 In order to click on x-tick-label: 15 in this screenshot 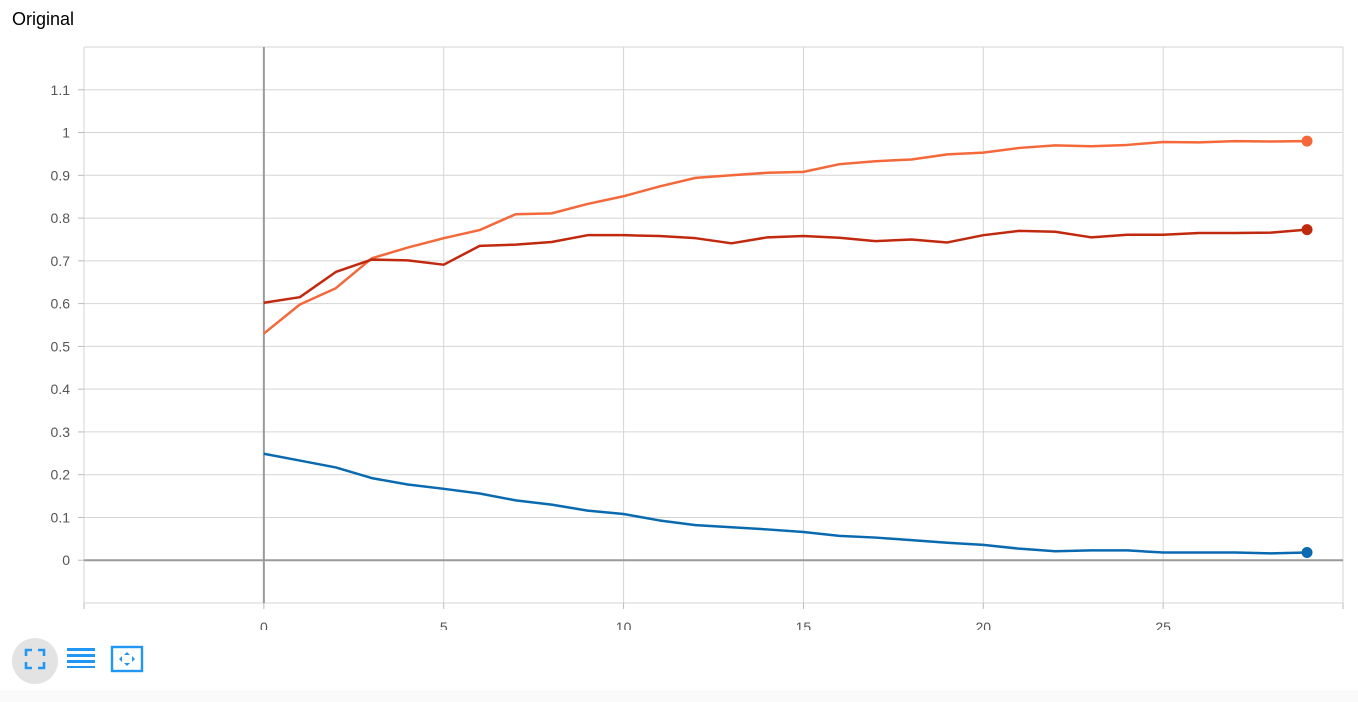, I will do `click(804, 624)`.